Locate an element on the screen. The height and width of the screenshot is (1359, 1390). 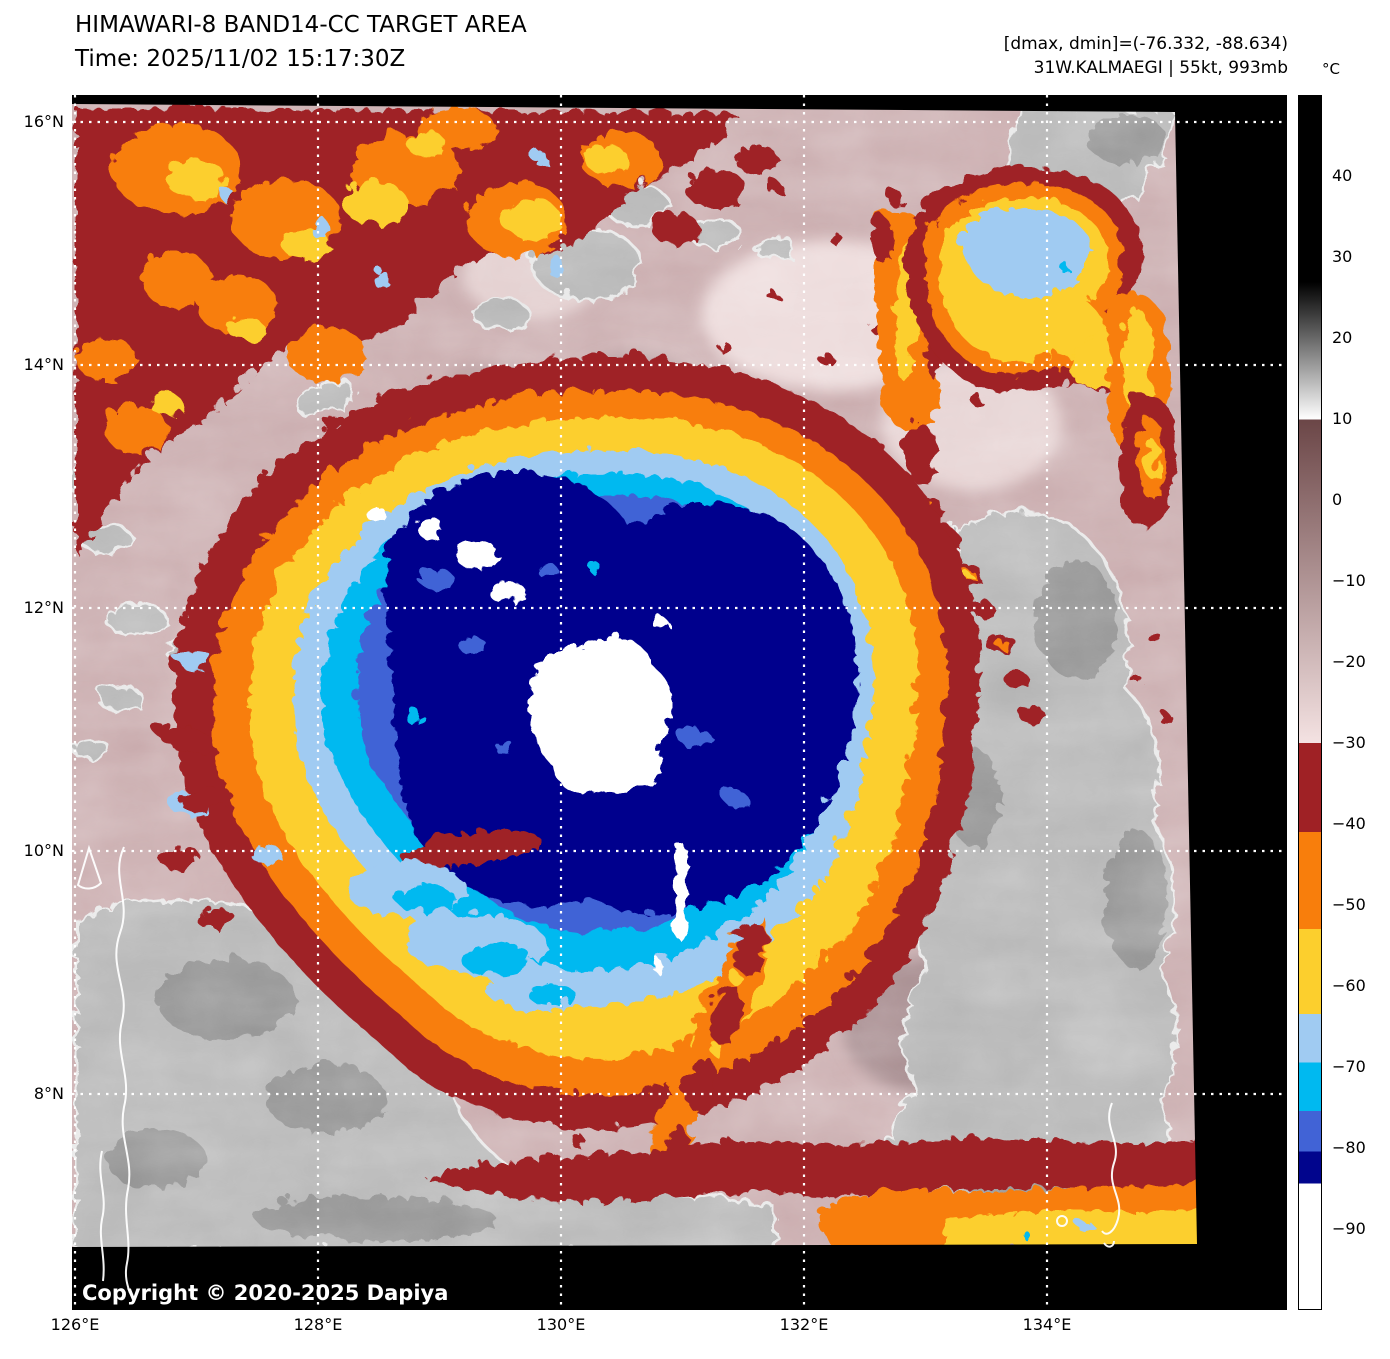
islet-mark is located at coordinates (1109, 1244).